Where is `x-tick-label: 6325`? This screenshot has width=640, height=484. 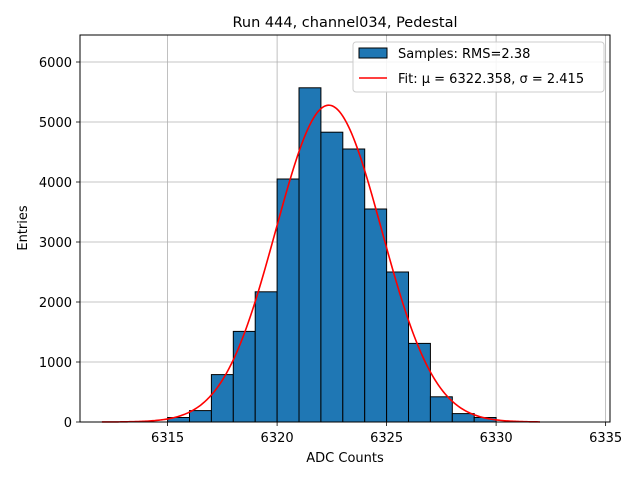
x-tick-label: 6325 is located at coordinates (386, 438).